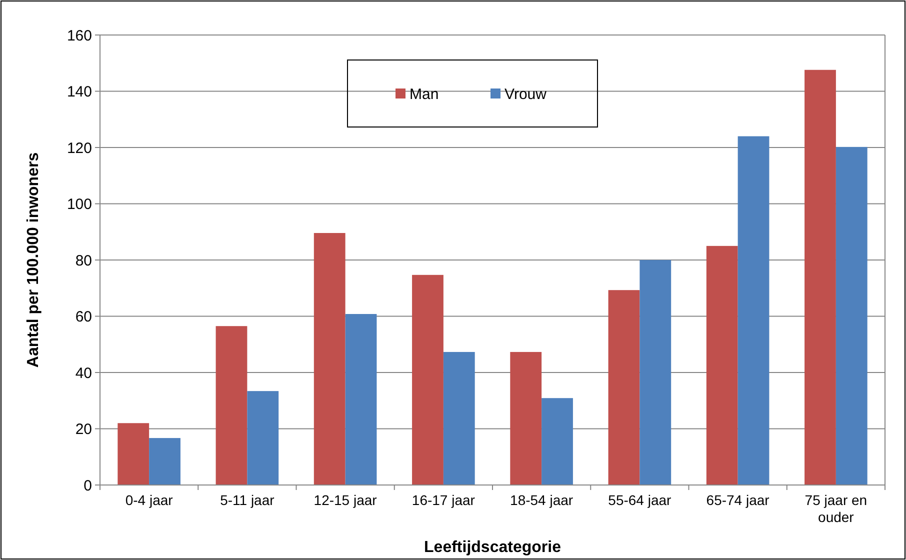  Describe the element at coordinates (836, 508) in the screenshot. I see `x-tick-label: 75 jaar en ouder` at that location.